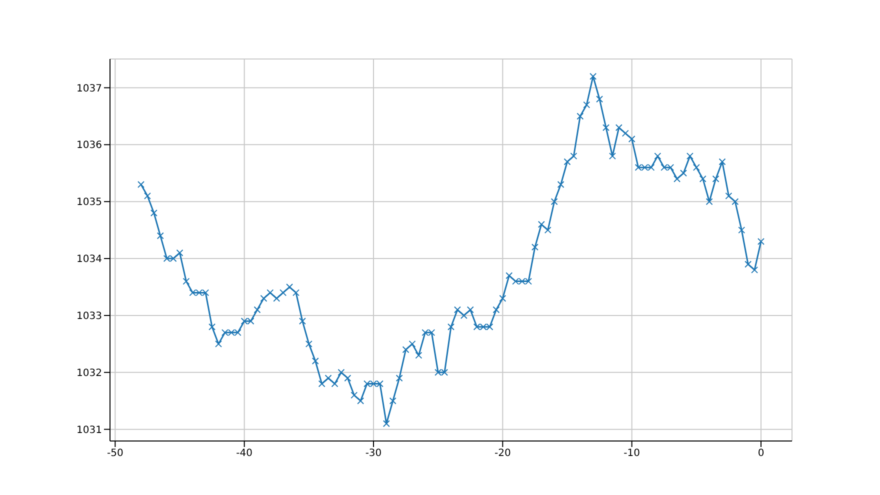 The image size is (880, 495). What do you see at coordinates (89, 146) in the screenshot?
I see `y-tick-label: 1036` at bounding box center [89, 146].